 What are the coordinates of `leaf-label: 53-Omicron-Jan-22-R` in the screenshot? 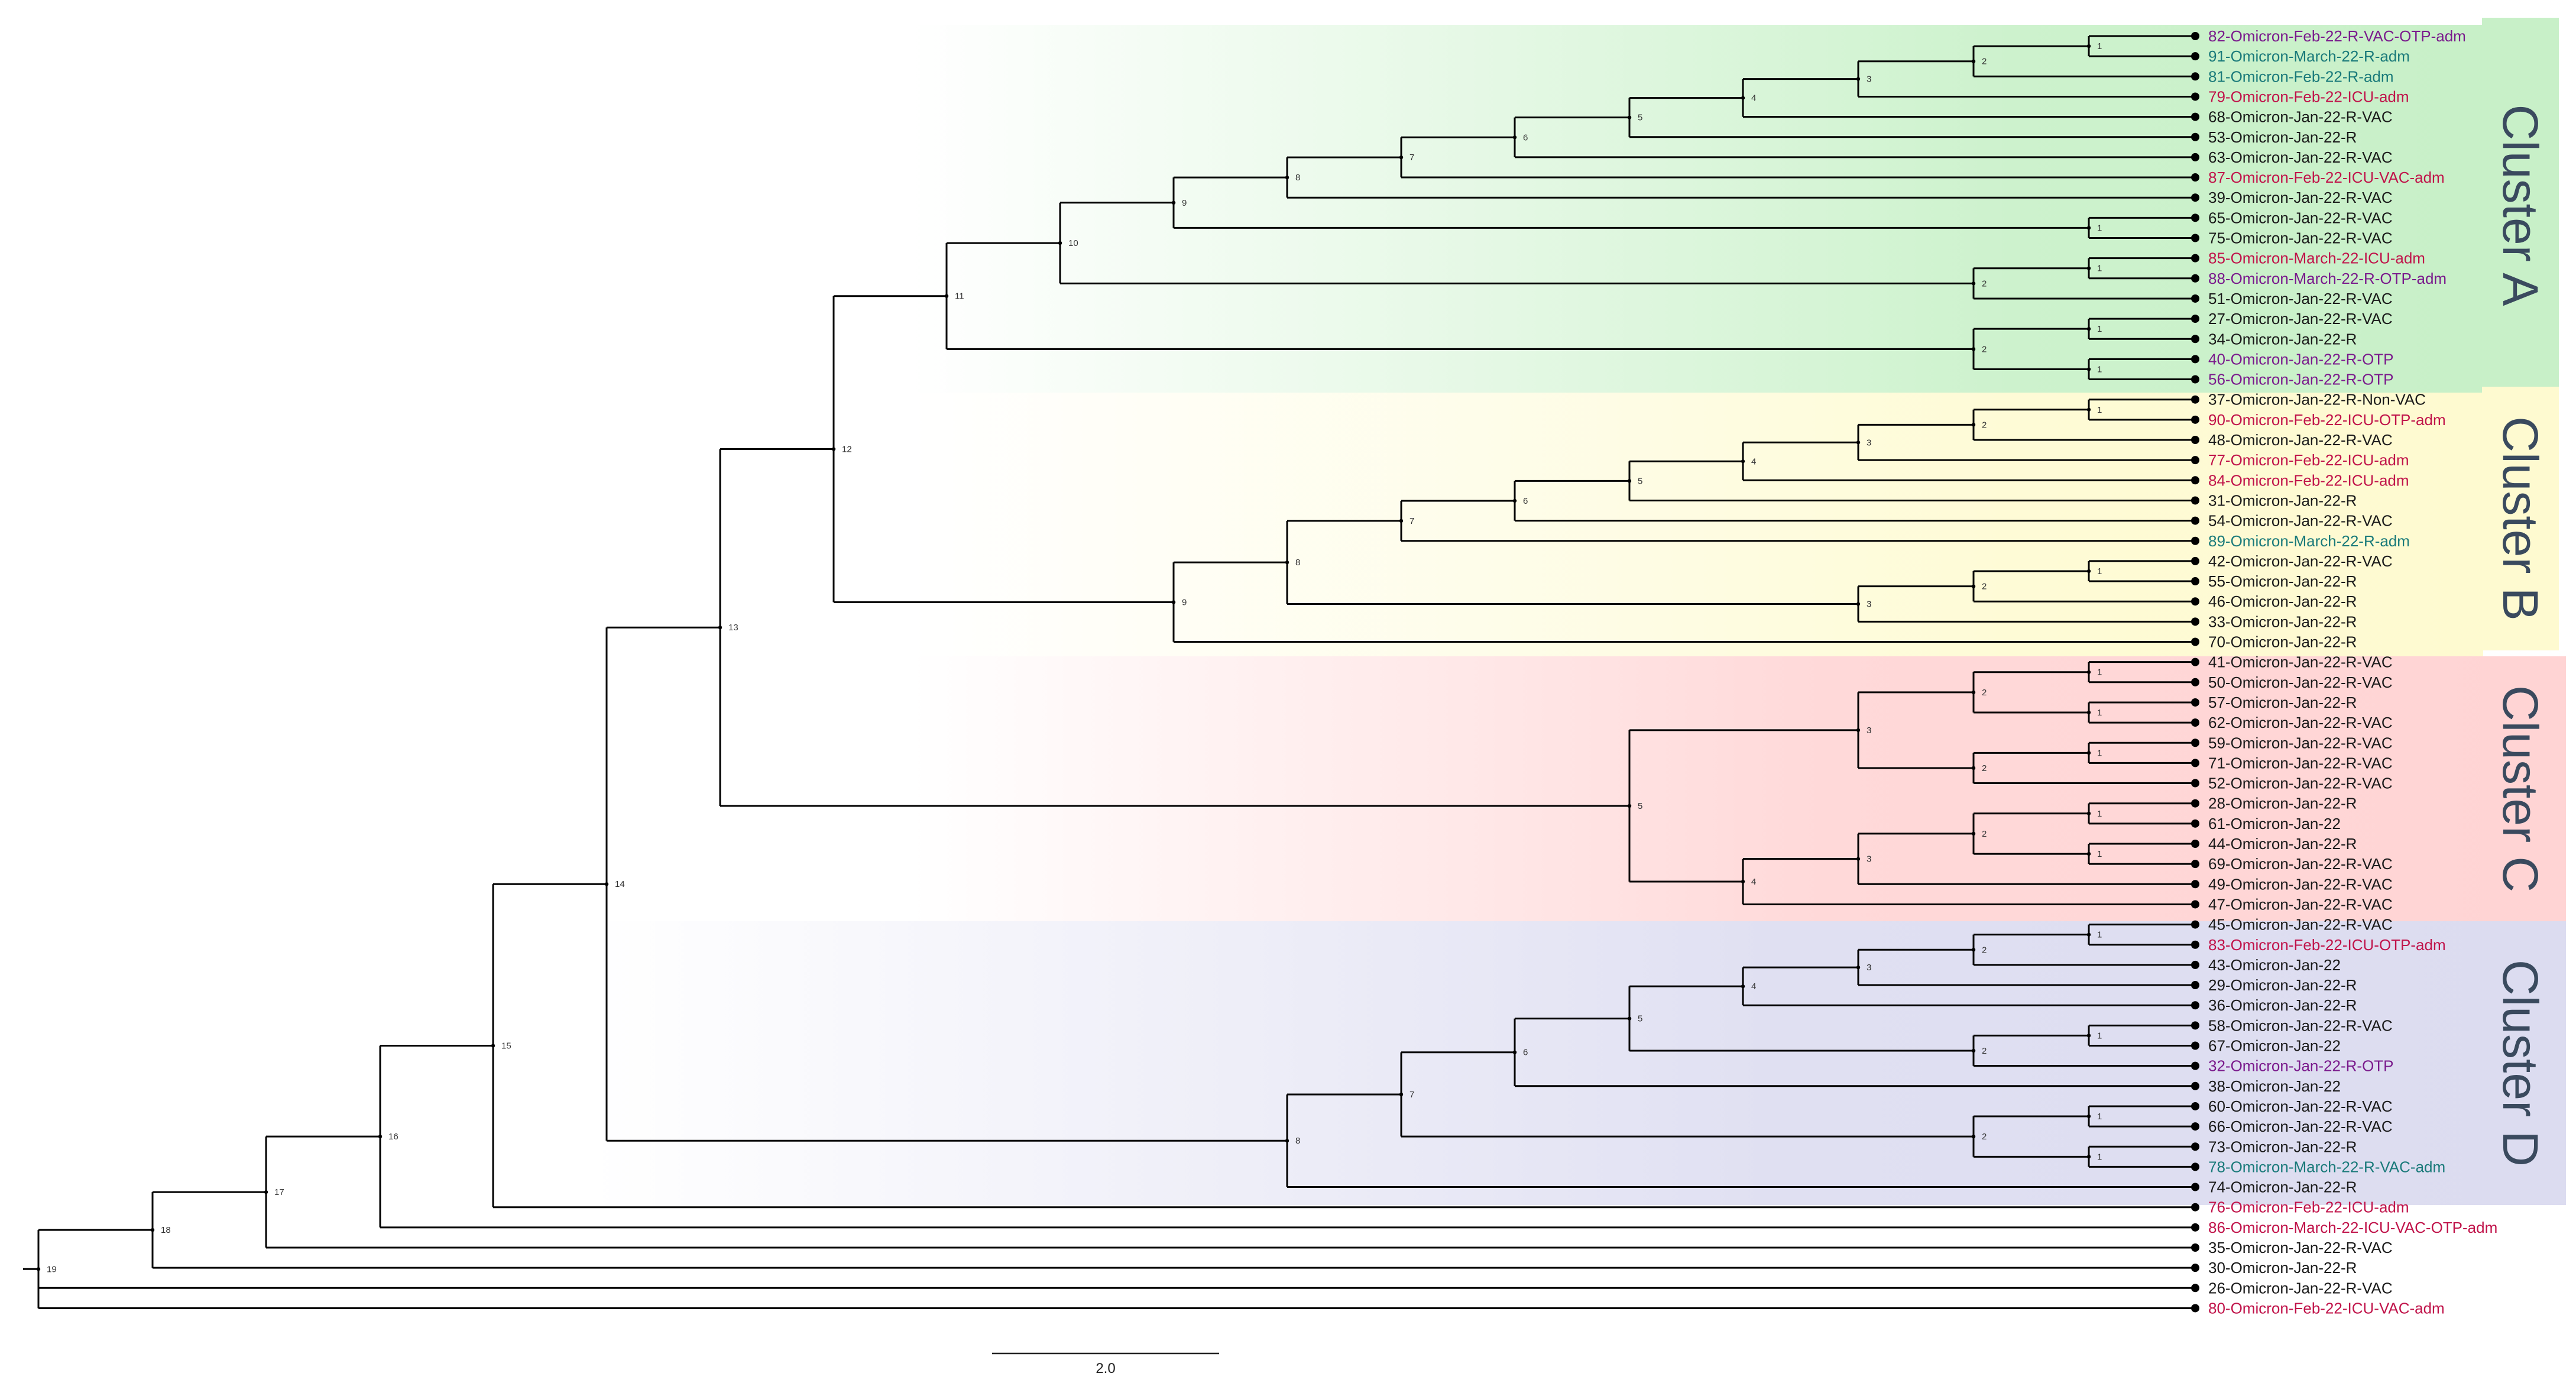 It's located at (2282, 137).